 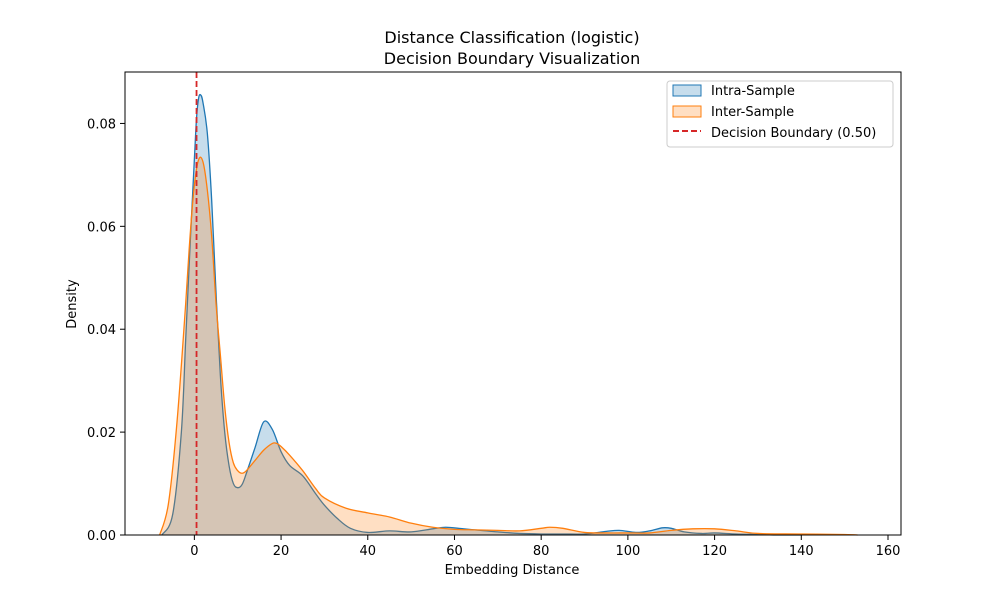 I want to click on legend-box, so click(x=780, y=114).